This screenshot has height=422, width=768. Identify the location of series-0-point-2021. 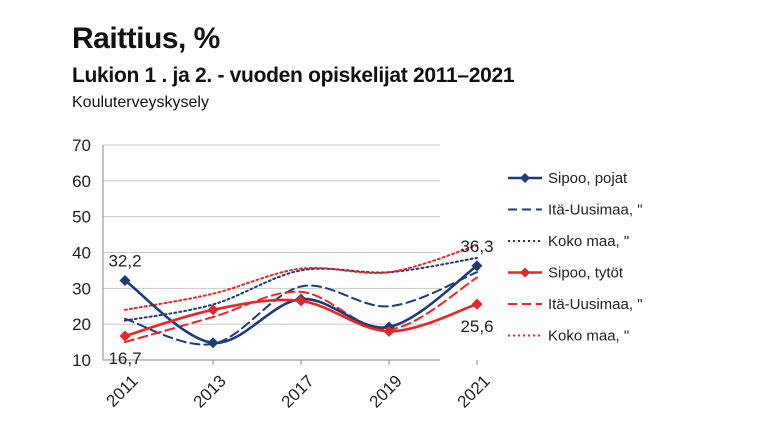
(477, 266).